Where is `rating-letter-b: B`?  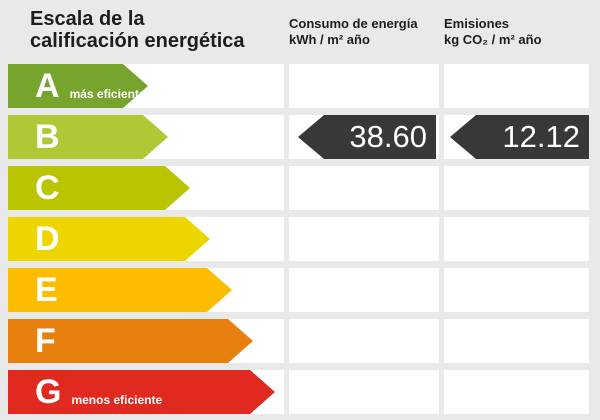 rating-letter-b: B is located at coordinates (47, 137).